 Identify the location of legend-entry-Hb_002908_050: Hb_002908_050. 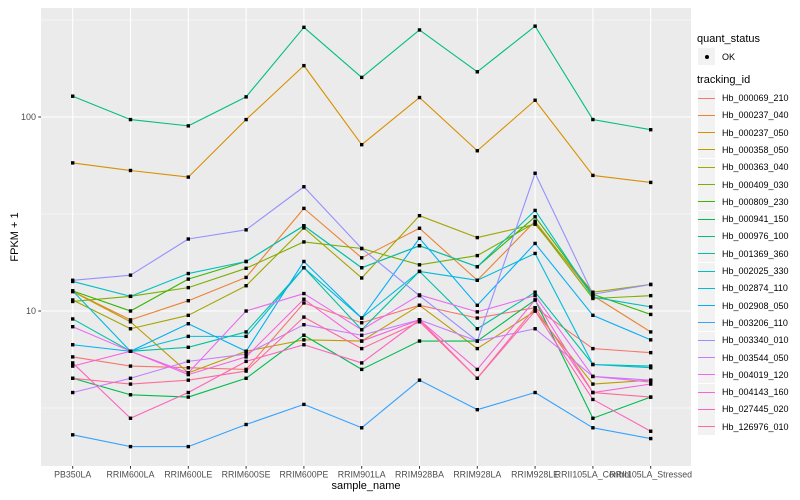
(743, 306).